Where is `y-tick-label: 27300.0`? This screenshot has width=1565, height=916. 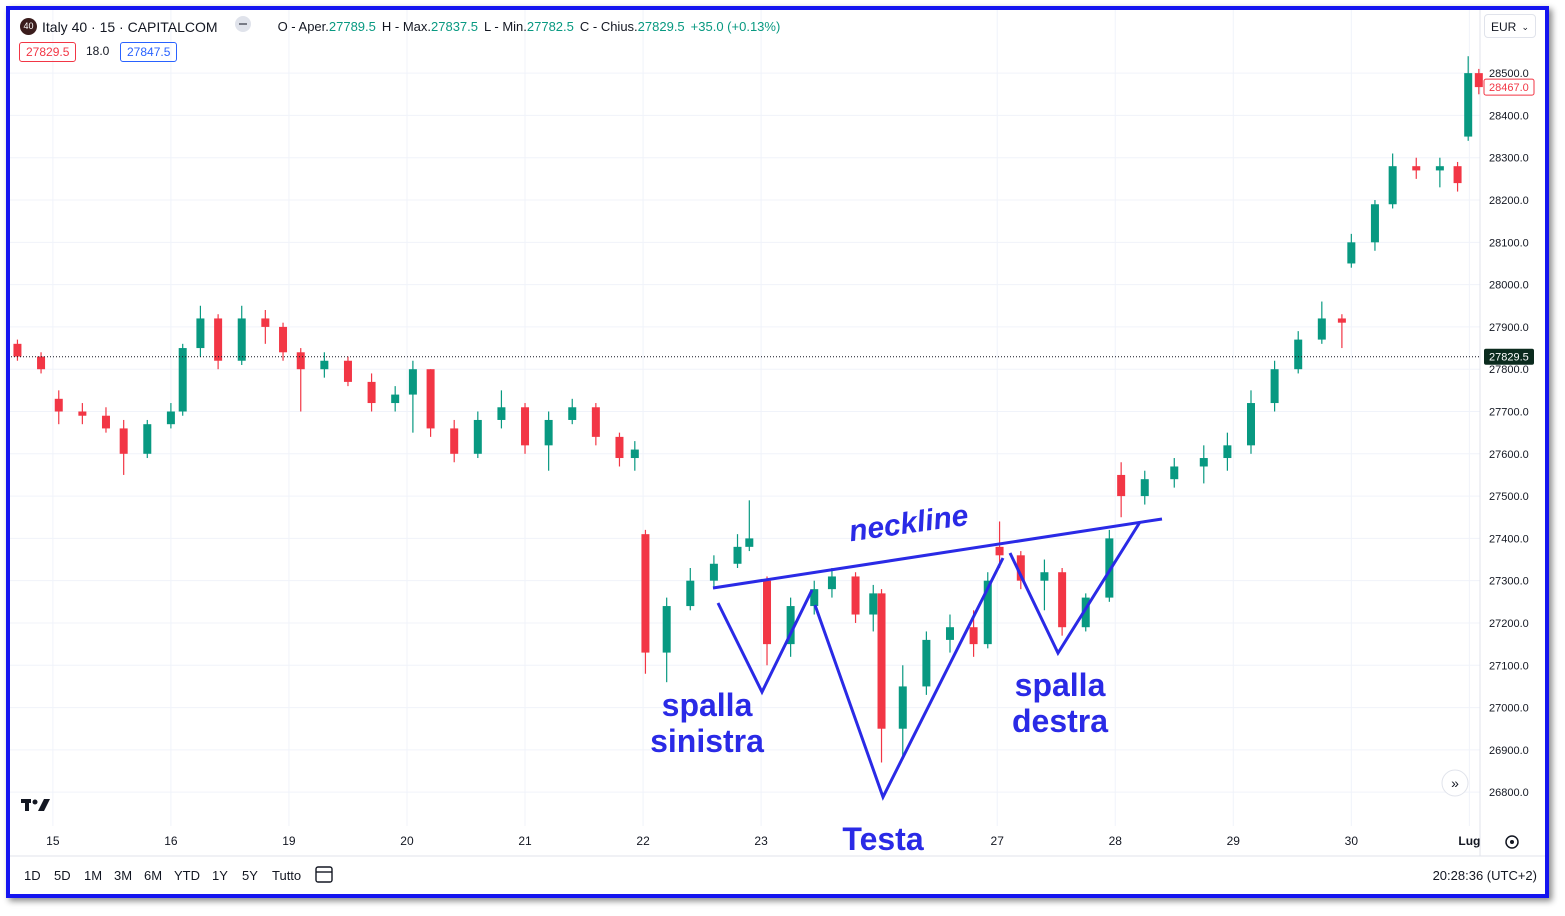 y-tick-label: 27300.0 is located at coordinates (1509, 582).